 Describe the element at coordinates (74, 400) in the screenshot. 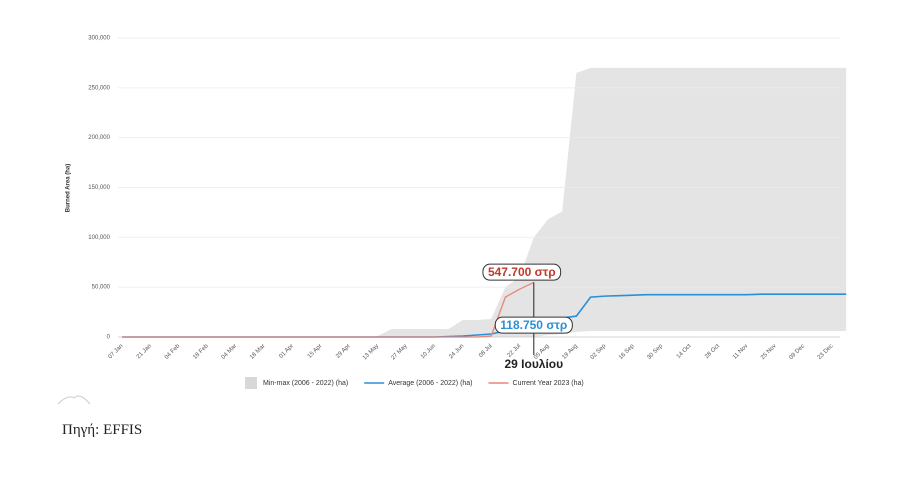

I see `logo` at that location.